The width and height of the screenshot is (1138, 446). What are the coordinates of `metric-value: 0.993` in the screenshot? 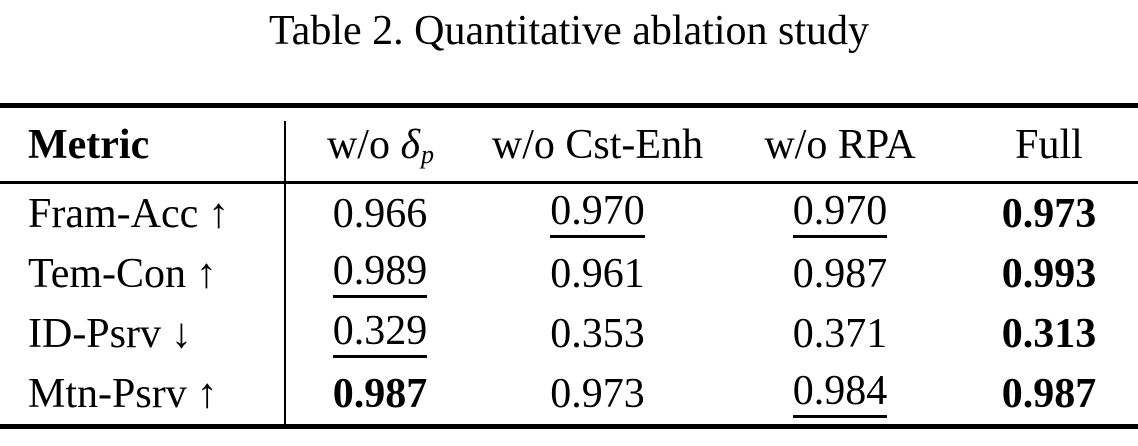 It's located at (1049, 274).